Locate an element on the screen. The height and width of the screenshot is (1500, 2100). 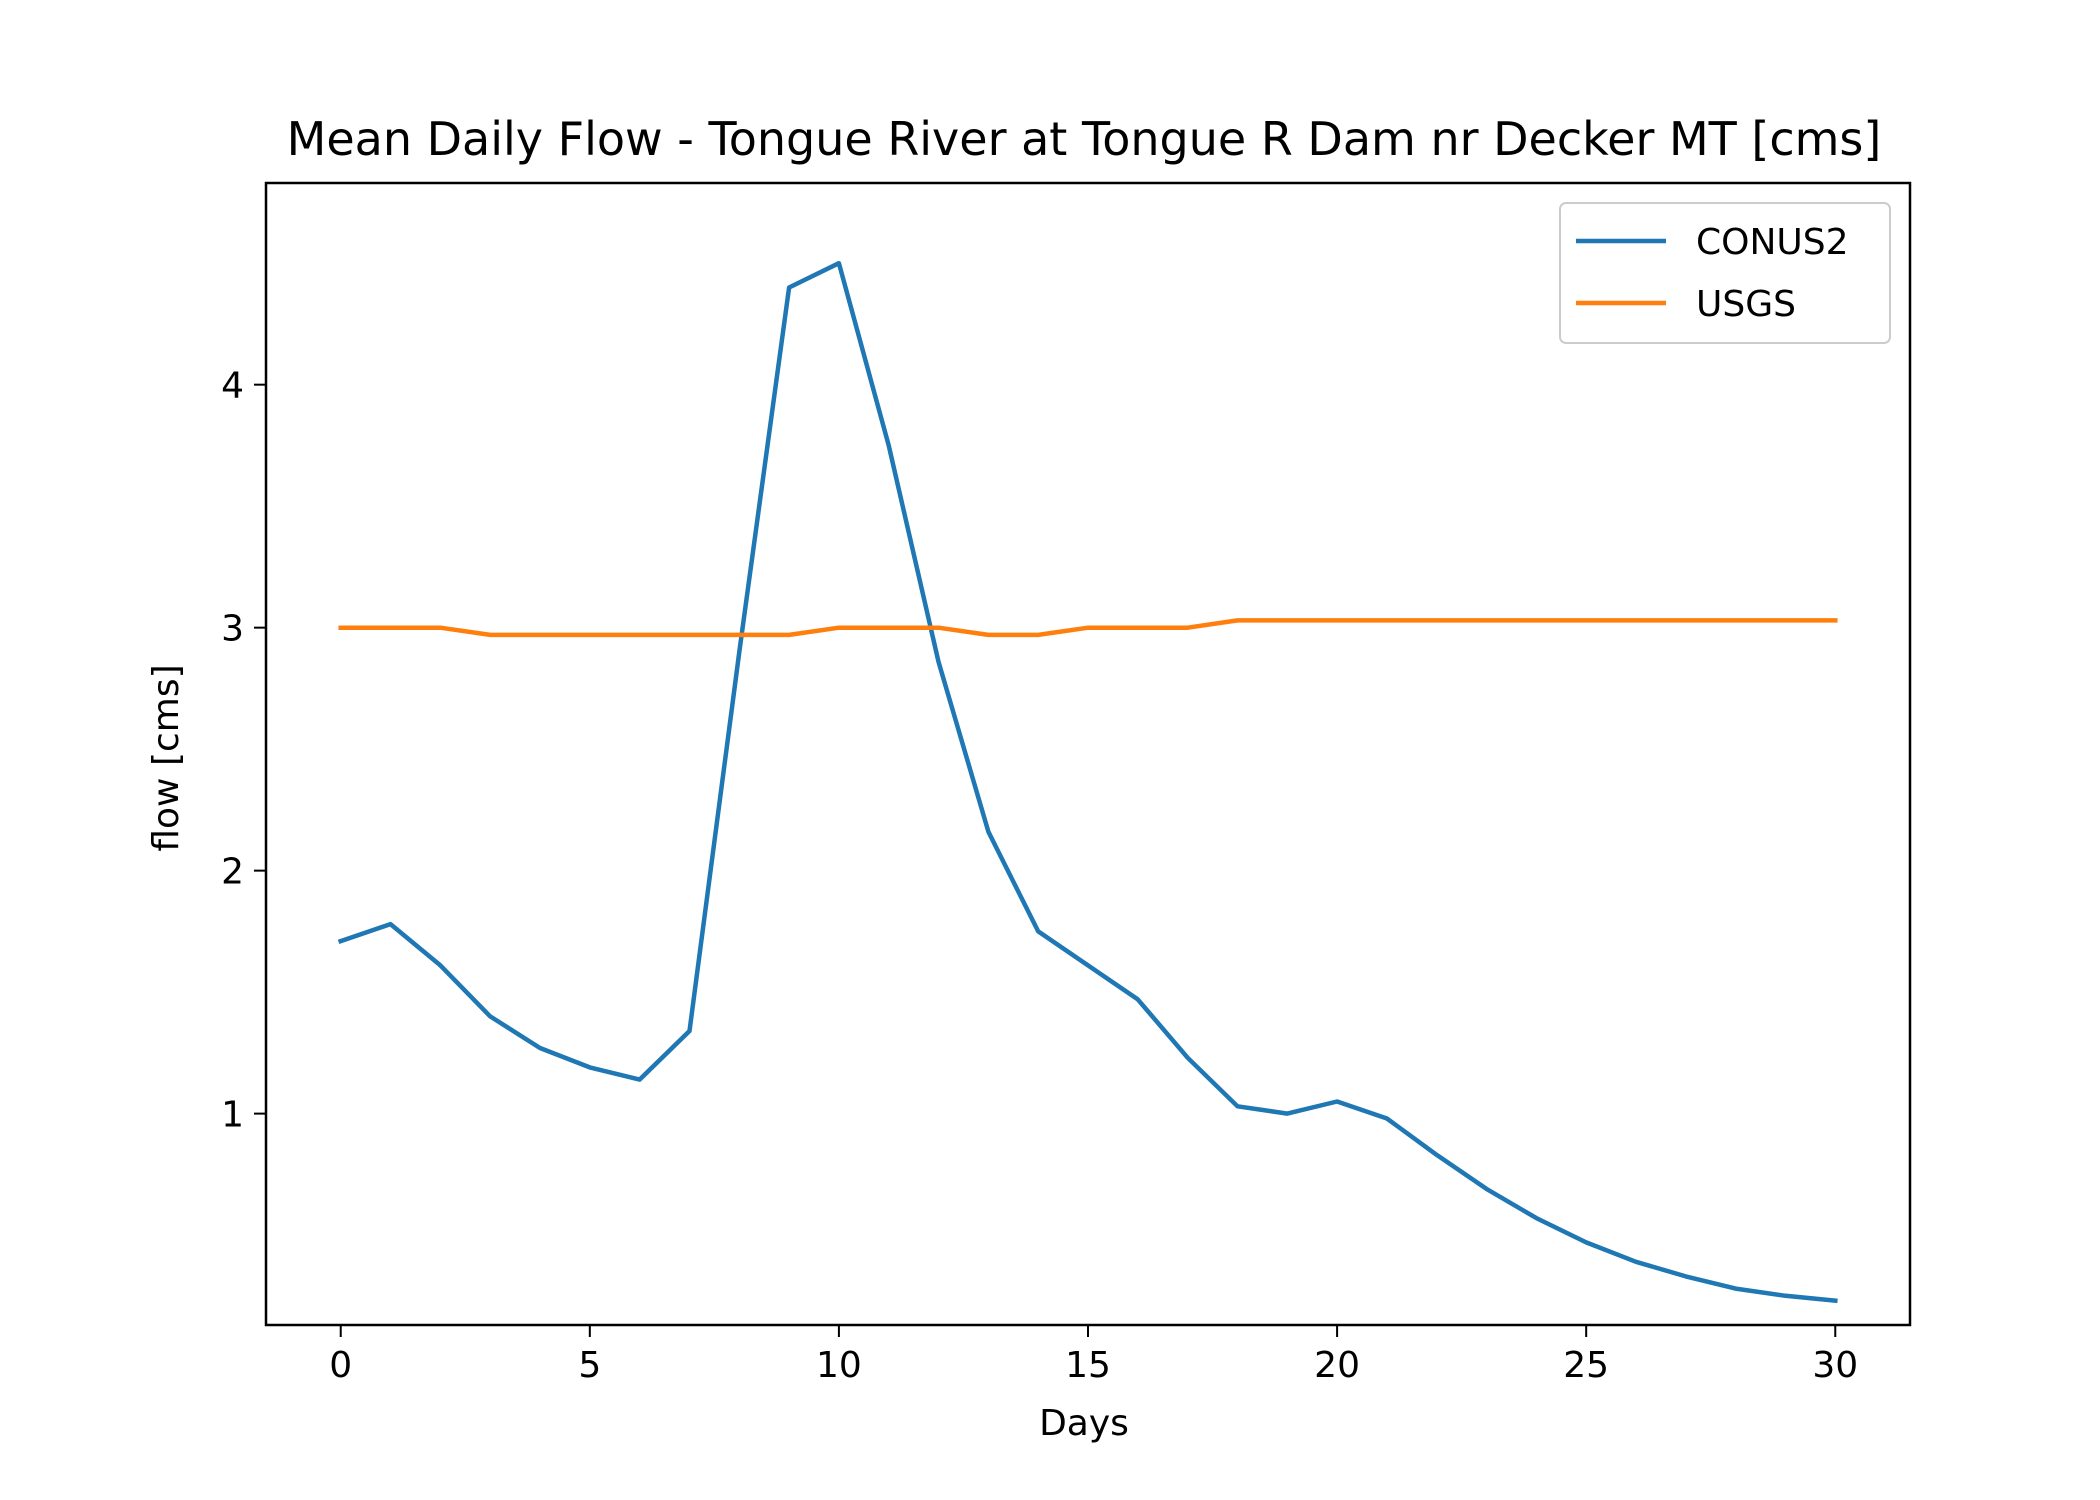
x-axis-label: Days is located at coordinates (1084, 1423).